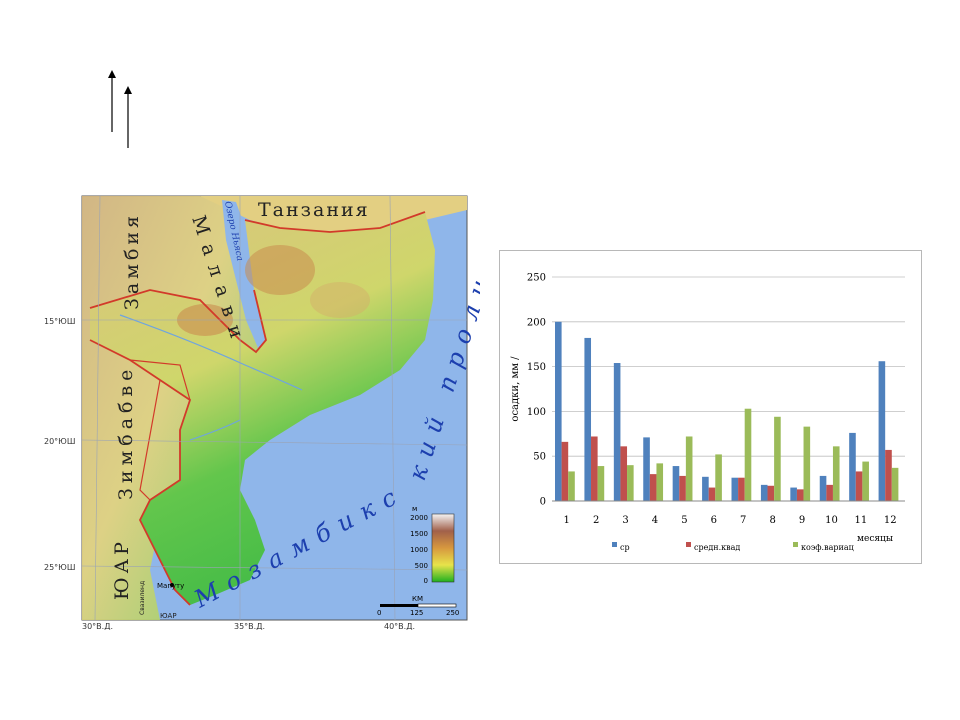 The width and height of the screenshot is (960, 720). What do you see at coordinates (567, 520) in the screenshot?
I see `x-tick-label: 1` at bounding box center [567, 520].